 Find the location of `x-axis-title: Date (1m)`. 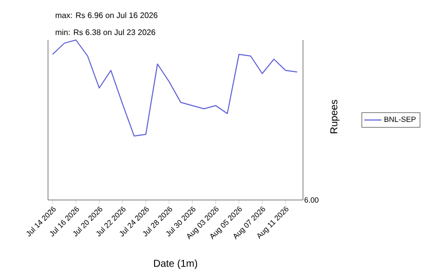

x-axis-title: Date (1m) is located at coordinates (176, 264).